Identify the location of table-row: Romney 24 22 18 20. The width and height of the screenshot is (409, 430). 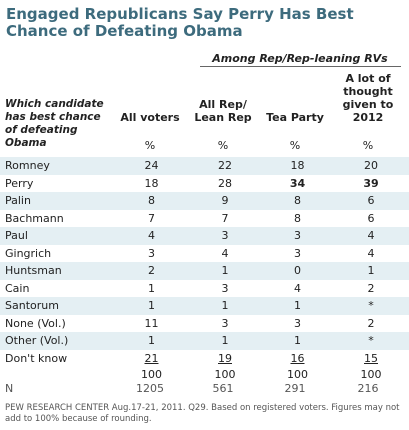
(204, 166).